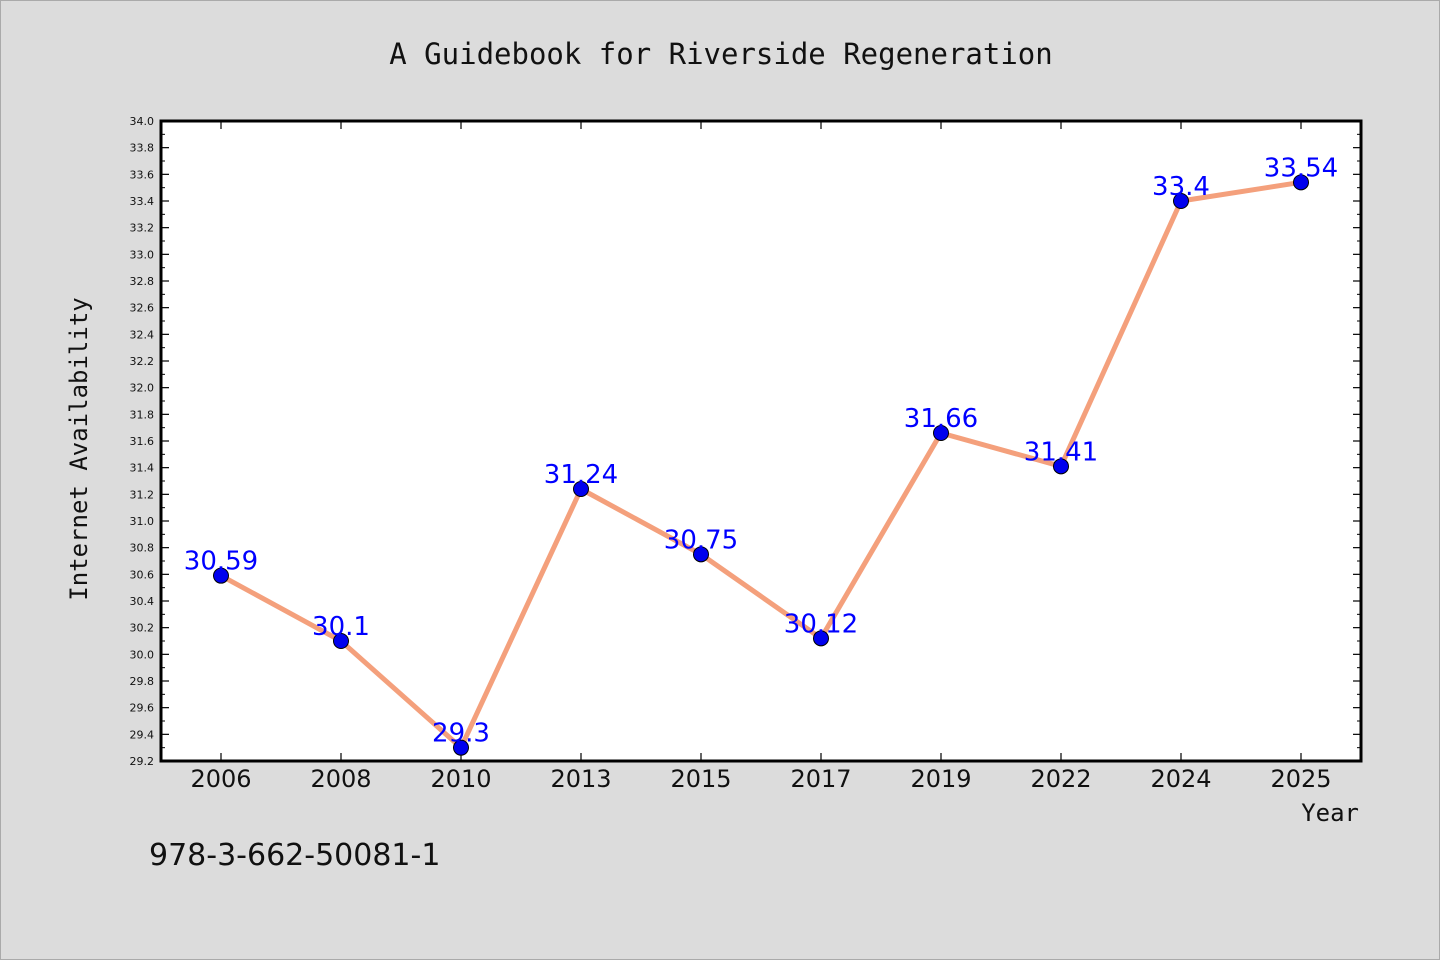 This screenshot has height=960, width=1440. Describe the element at coordinates (142, 734) in the screenshot. I see `y-tick-label: 29.4` at that location.